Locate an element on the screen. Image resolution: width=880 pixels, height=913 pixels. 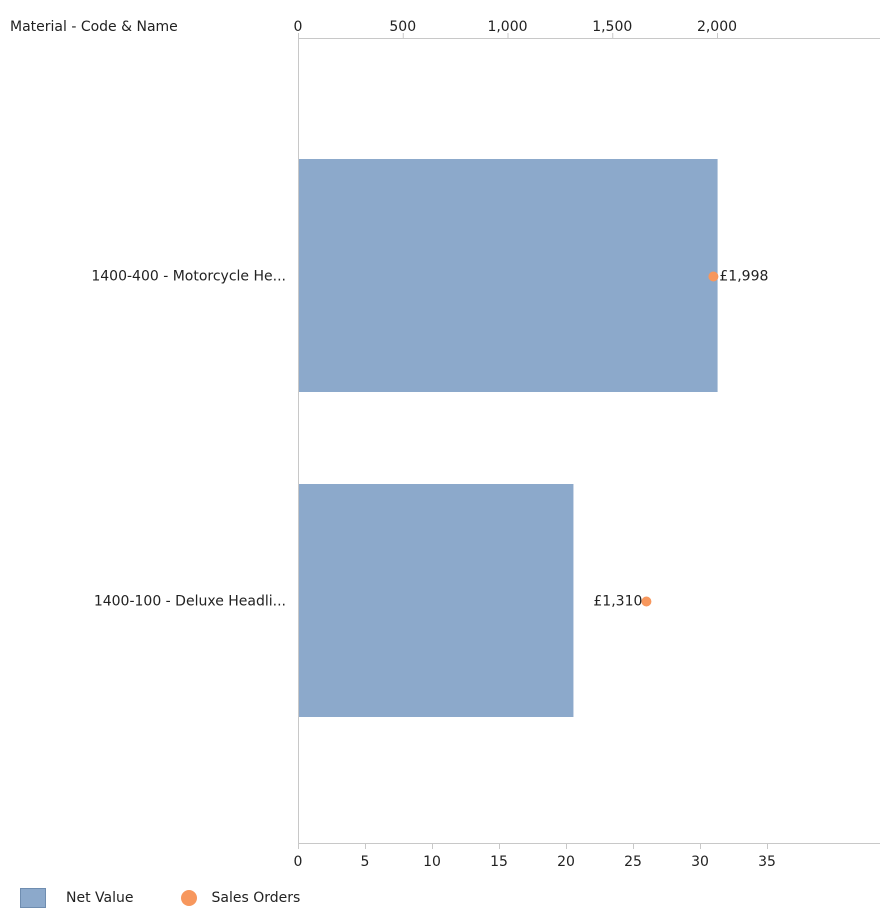
legend-item-net-value: Net Value is located at coordinates (76, 898).